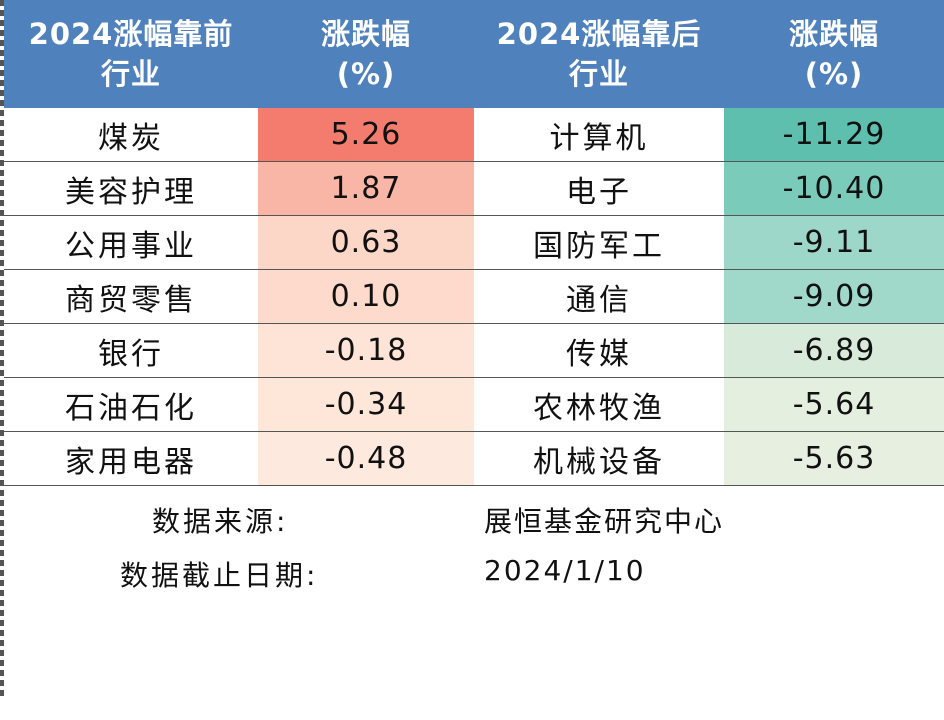 The height and width of the screenshot is (720, 944). Describe the element at coordinates (366, 188) in the screenshot. I see `top-change-cell: 1.87` at that location.